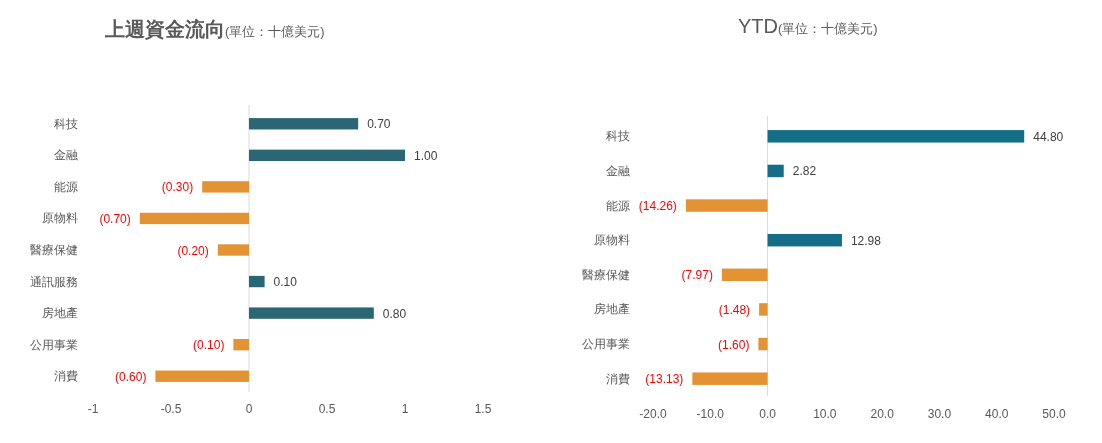 The width and height of the screenshot is (1102, 443). I want to click on x-tick-label: -10.0, so click(710, 414).